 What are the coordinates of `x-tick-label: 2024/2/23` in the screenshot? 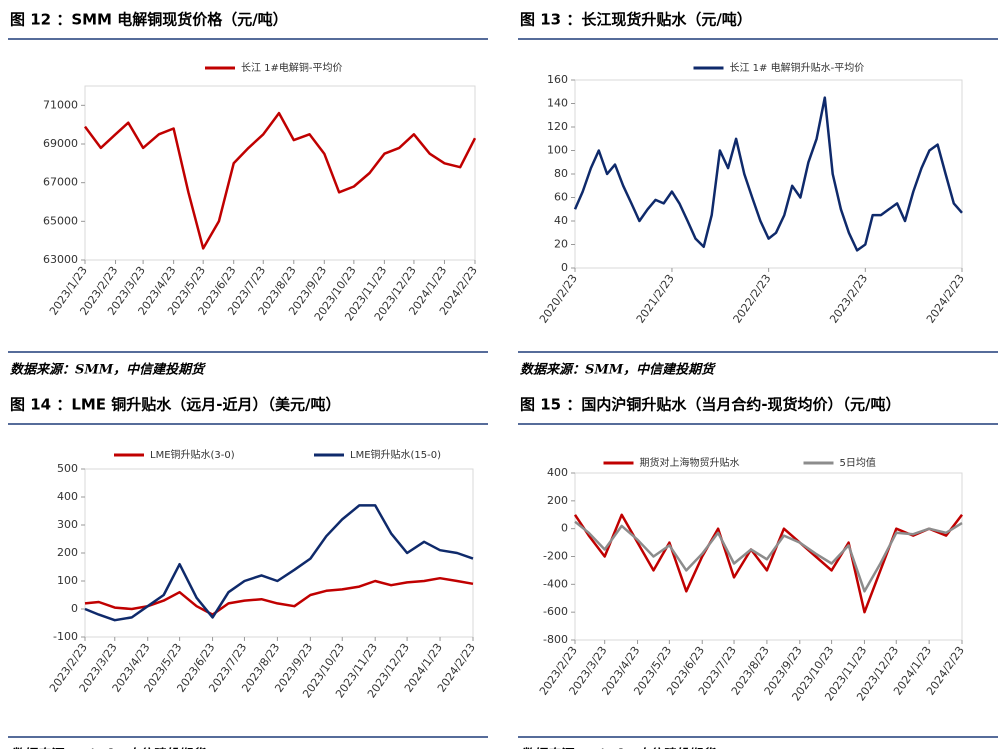 It's located at (945, 299).